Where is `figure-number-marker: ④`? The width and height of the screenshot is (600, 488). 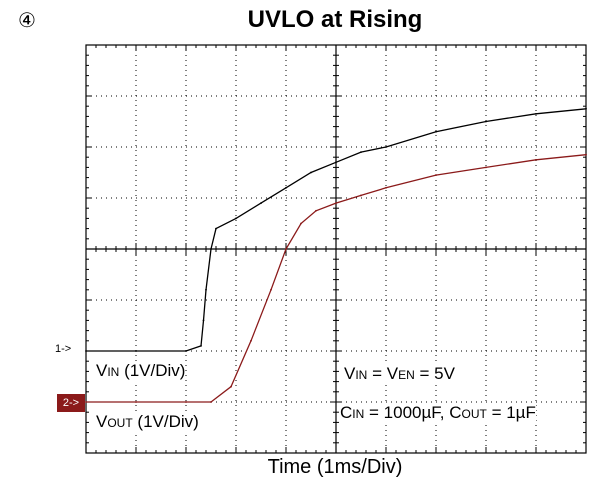
figure-number-marker: ④ is located at coordinates (27, 20).